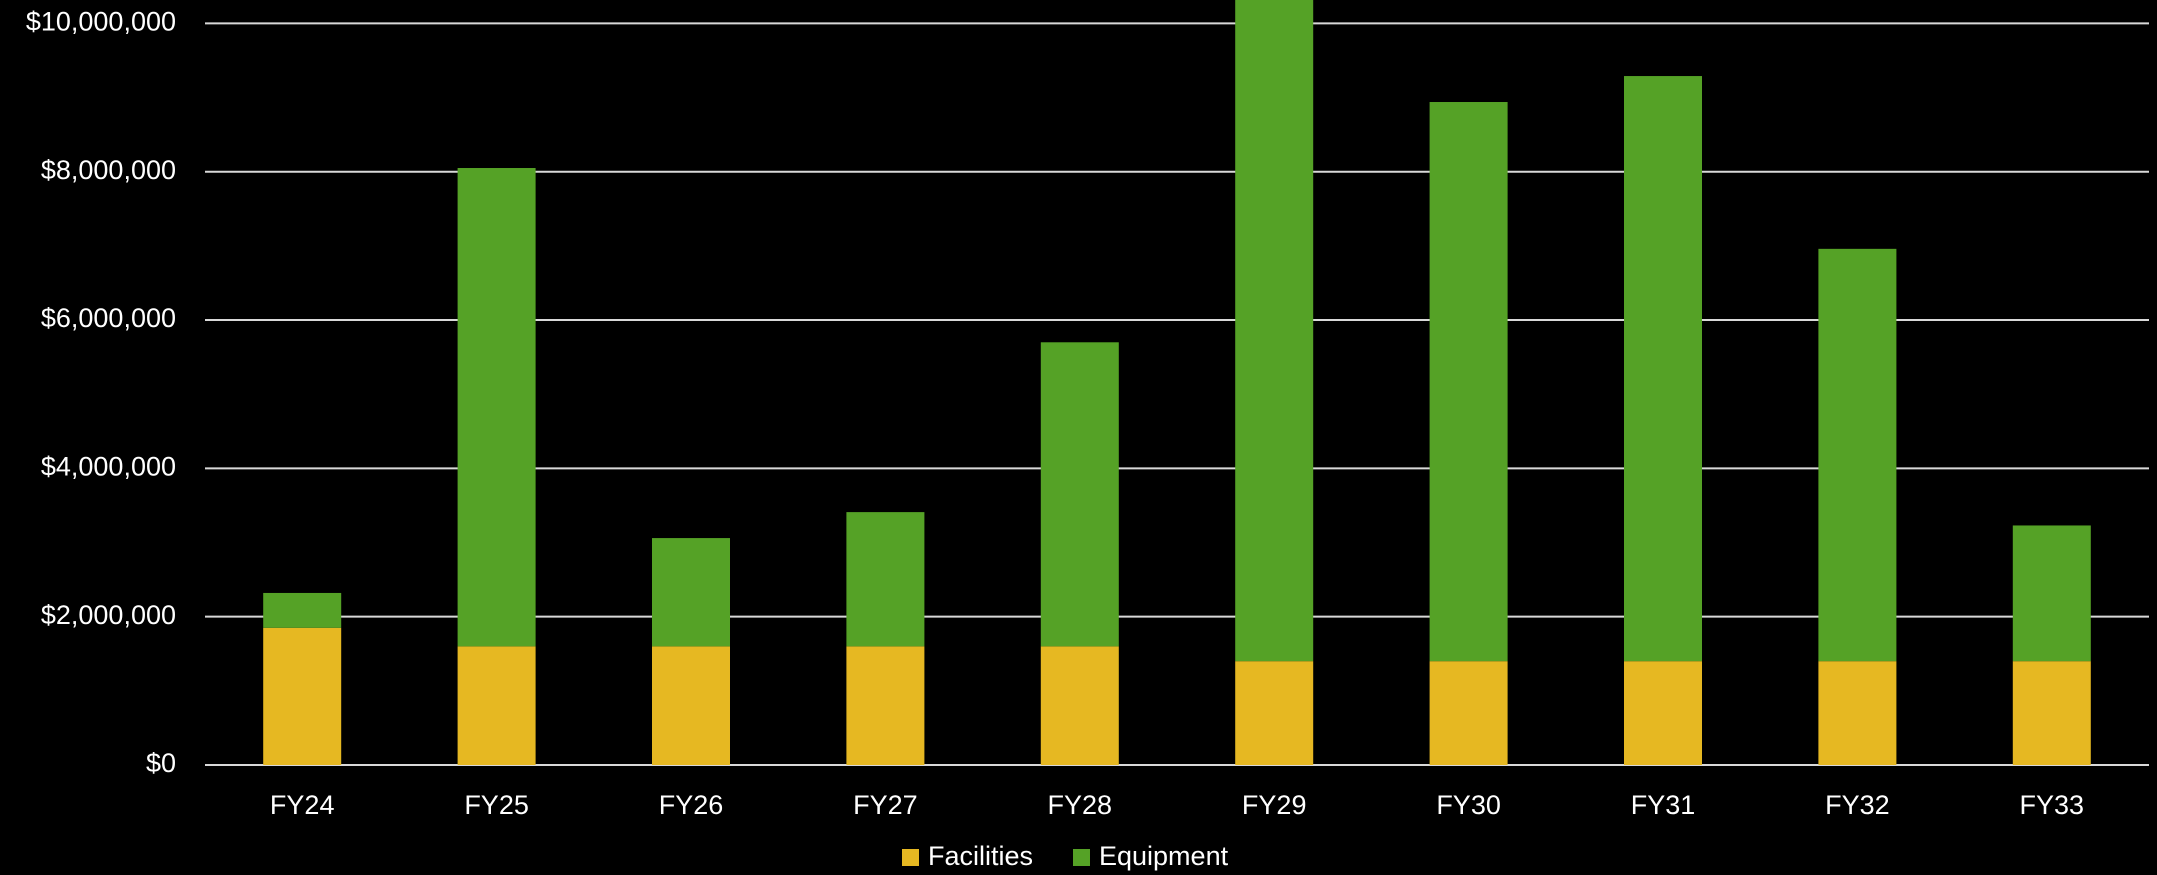 The height and width of the screenshot is (875, 2157). What do you see at coordinates (691, 805) in the screenshot?
I see `x-tick-label: FY26` at bounding box center [691, 805].